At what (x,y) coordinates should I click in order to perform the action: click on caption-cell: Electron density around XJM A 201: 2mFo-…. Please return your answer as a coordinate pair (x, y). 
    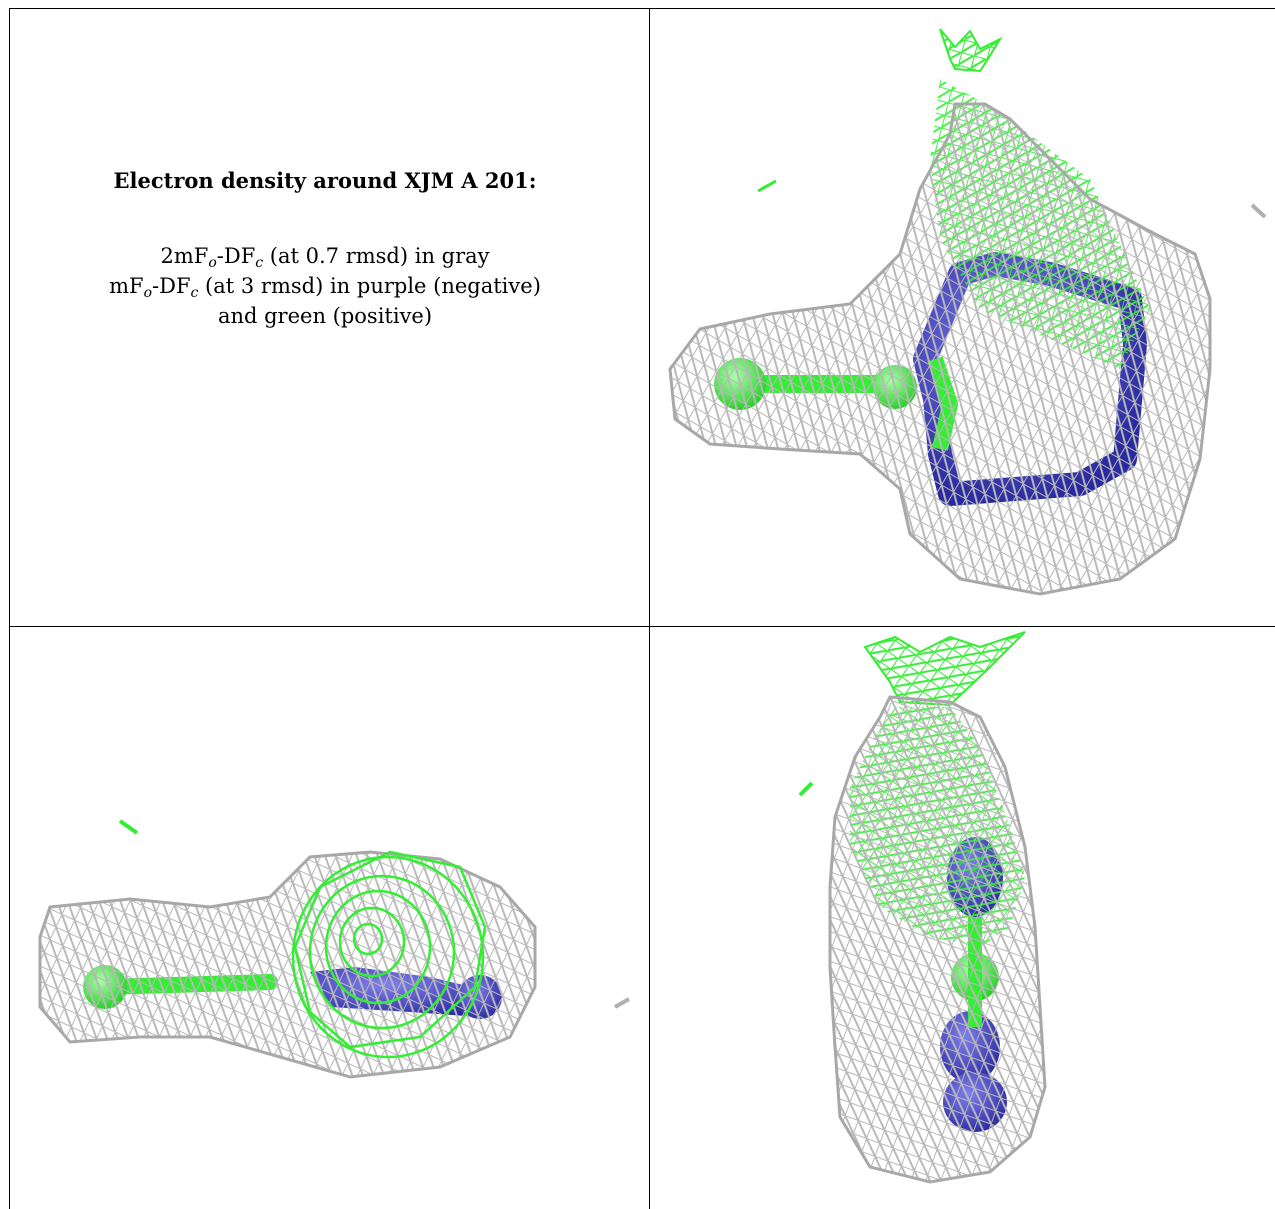
    Looking at the image, I should click on (325, 249).